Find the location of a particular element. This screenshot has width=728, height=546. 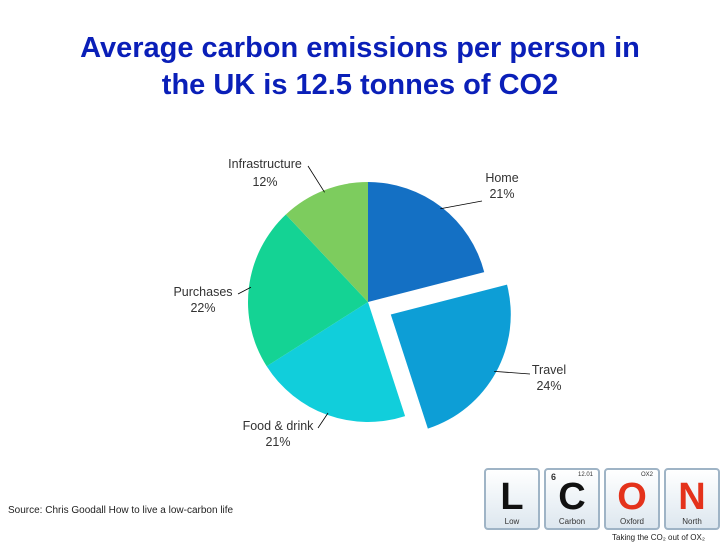

slice-label-value: 24% is located at coordinates (548, 386).